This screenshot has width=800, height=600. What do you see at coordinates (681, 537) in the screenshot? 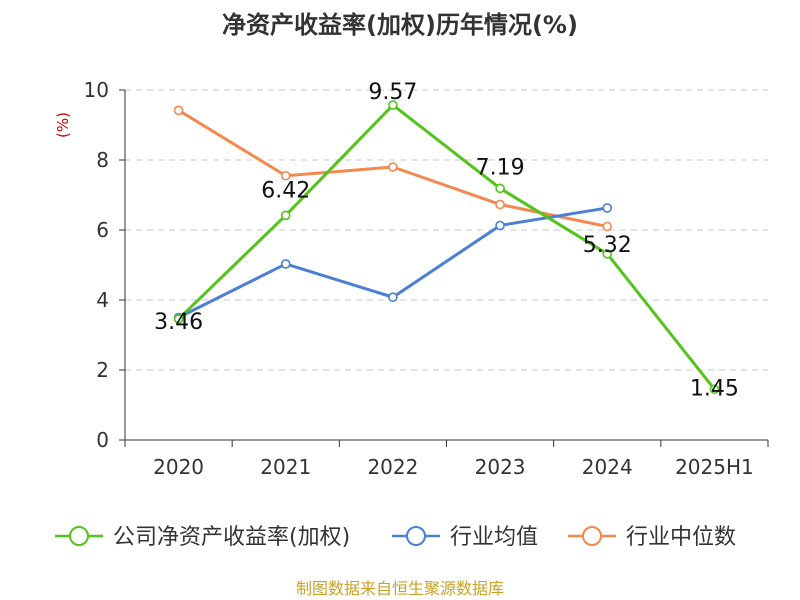
I see `legend-label: 行业中位数` at bounding box center [681, 537].